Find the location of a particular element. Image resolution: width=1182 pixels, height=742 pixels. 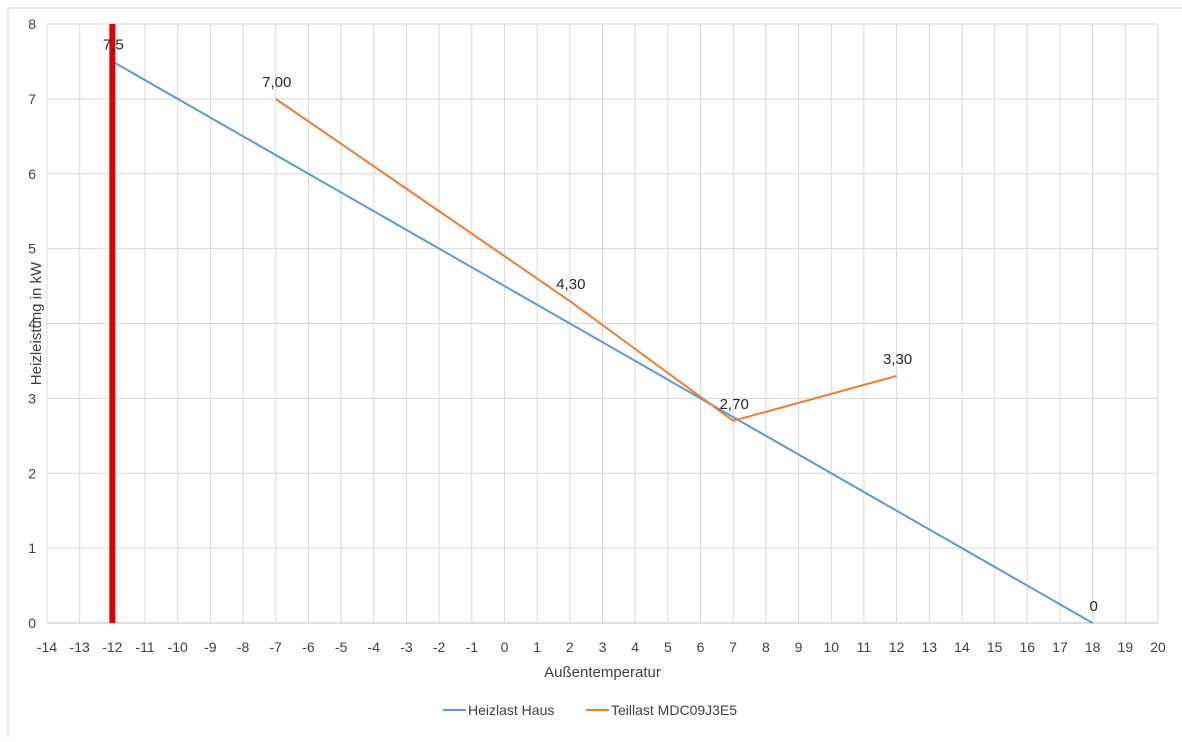

x-tick-label: 10 is located at coordinates (831, 647).